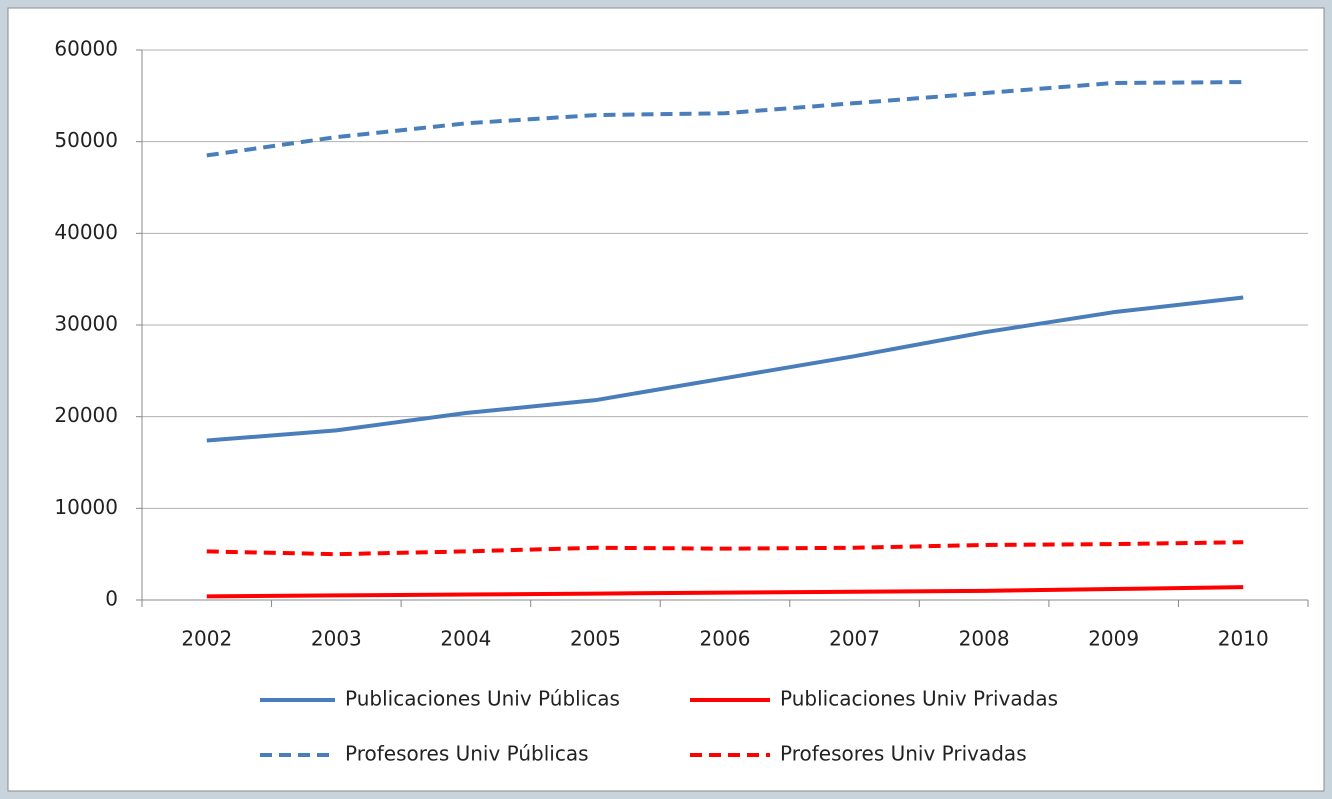 Image resolution: width=1332 pixels, height=799 pixels. I want to click on x-tick-label: 2005, so click(595, 639).